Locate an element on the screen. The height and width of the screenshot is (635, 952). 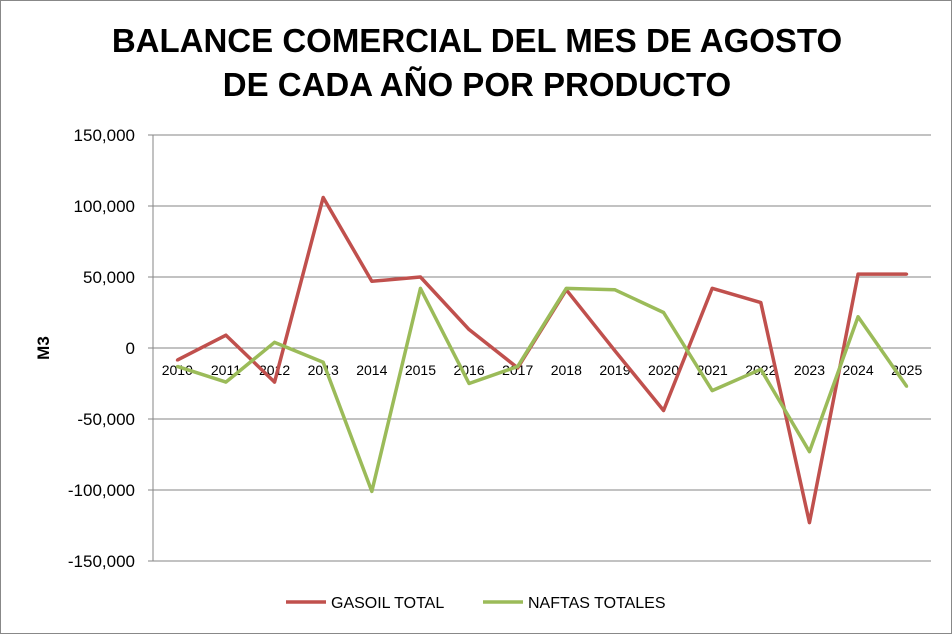
y-tick-label: 0 is located at coordinates (130, 348).